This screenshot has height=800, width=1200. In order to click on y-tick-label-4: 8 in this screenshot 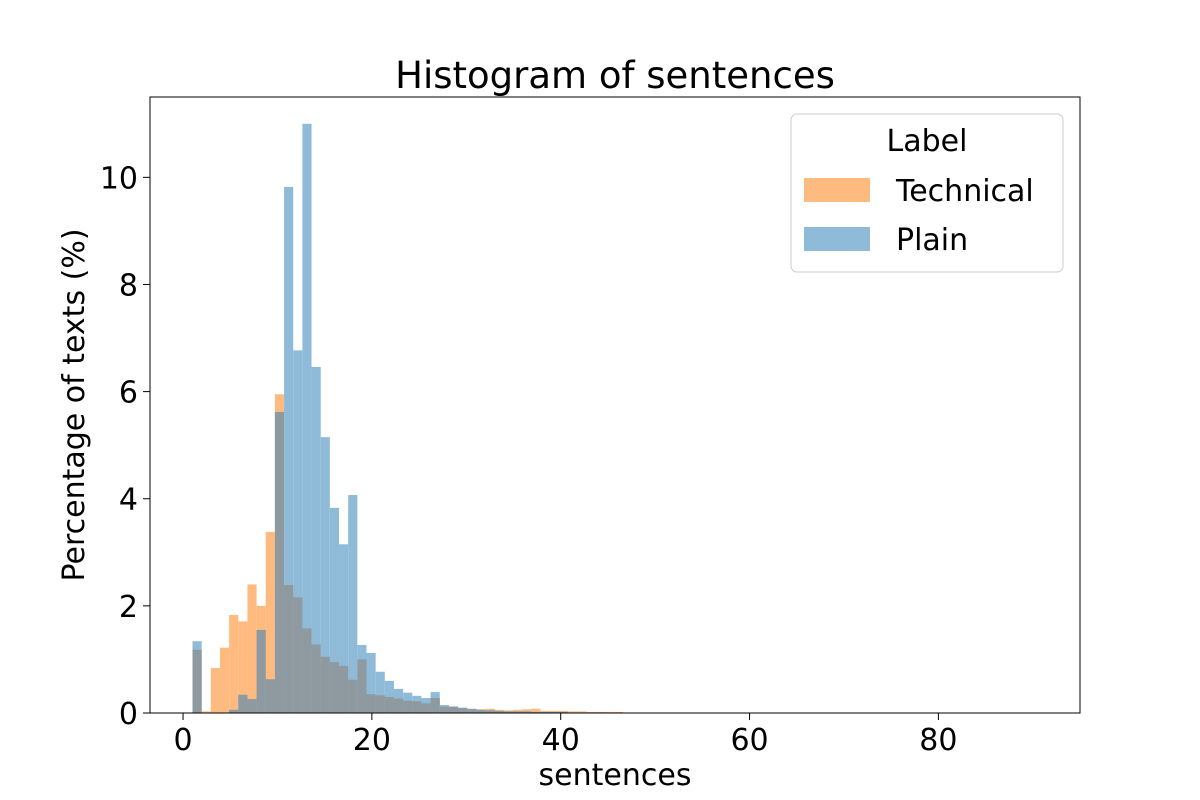, I will do `click(128, 285)`.